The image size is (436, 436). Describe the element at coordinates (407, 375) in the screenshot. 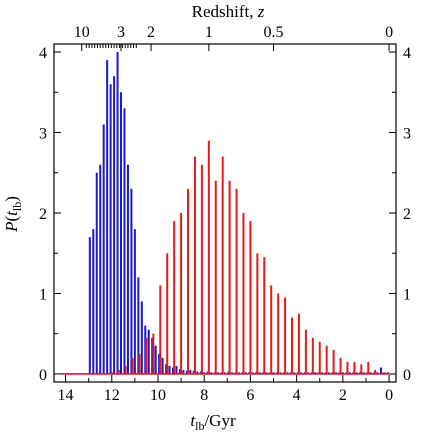

I see `y-tick-label-right: 0` at that location.